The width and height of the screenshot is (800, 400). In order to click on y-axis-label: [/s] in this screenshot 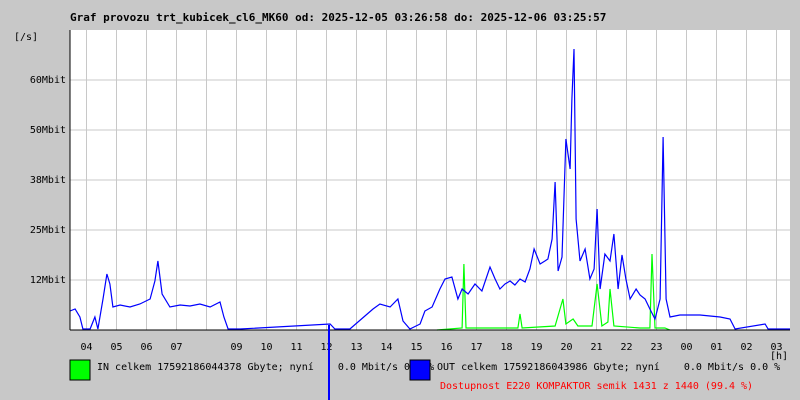, I will do `click(26, 37)`.